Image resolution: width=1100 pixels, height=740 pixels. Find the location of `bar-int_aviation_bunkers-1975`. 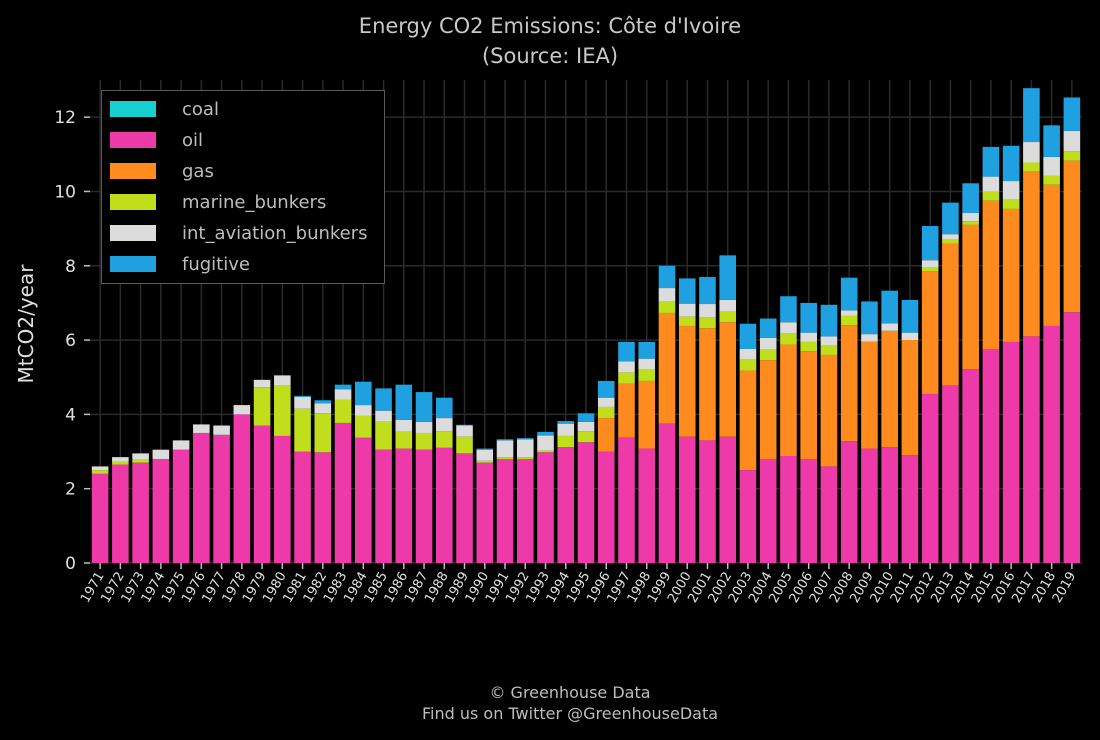

bar-int_aviation_bunkers-1975 is located at coordinates (181, 445).